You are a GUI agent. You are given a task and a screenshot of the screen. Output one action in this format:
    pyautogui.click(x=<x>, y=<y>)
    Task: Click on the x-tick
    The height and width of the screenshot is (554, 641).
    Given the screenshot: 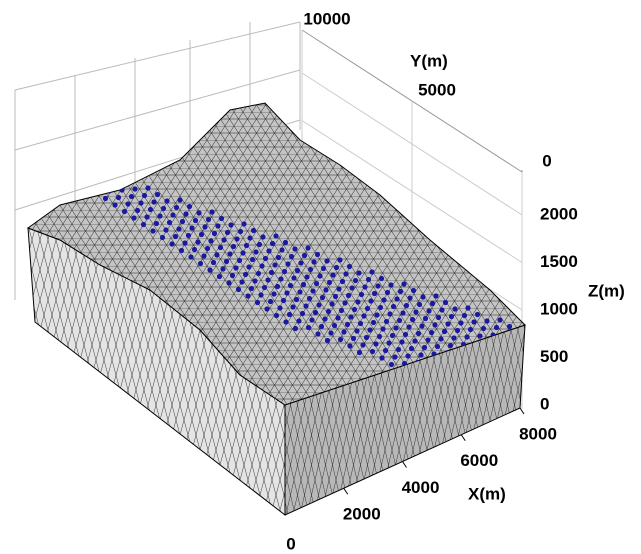 What is the action you would take?
    pyautogui.click(x=463, y=438)
    